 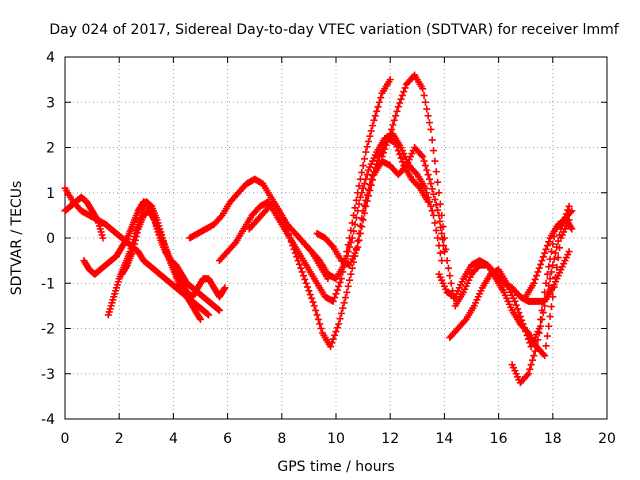 I want to click on x-tick-label: 20, so click(x=607, y=439).